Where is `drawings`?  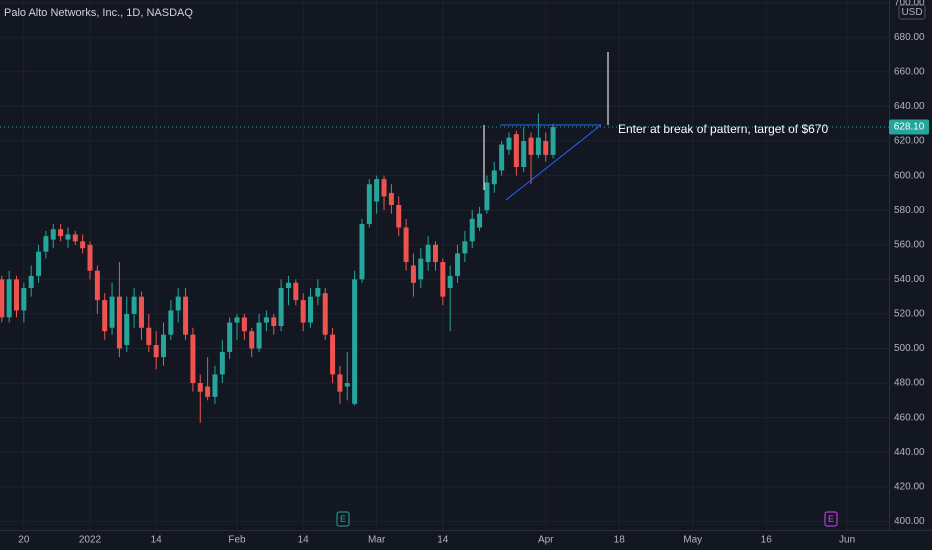
drawings is located at coordinates (546, 126).